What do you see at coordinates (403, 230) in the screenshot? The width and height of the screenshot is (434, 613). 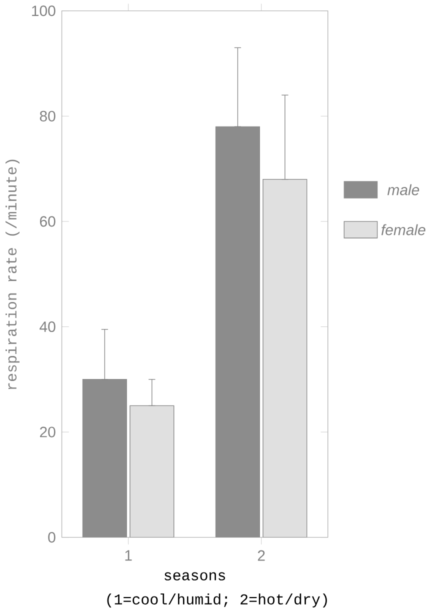 I see `legend-label: female` at bounding box center [403, 230].